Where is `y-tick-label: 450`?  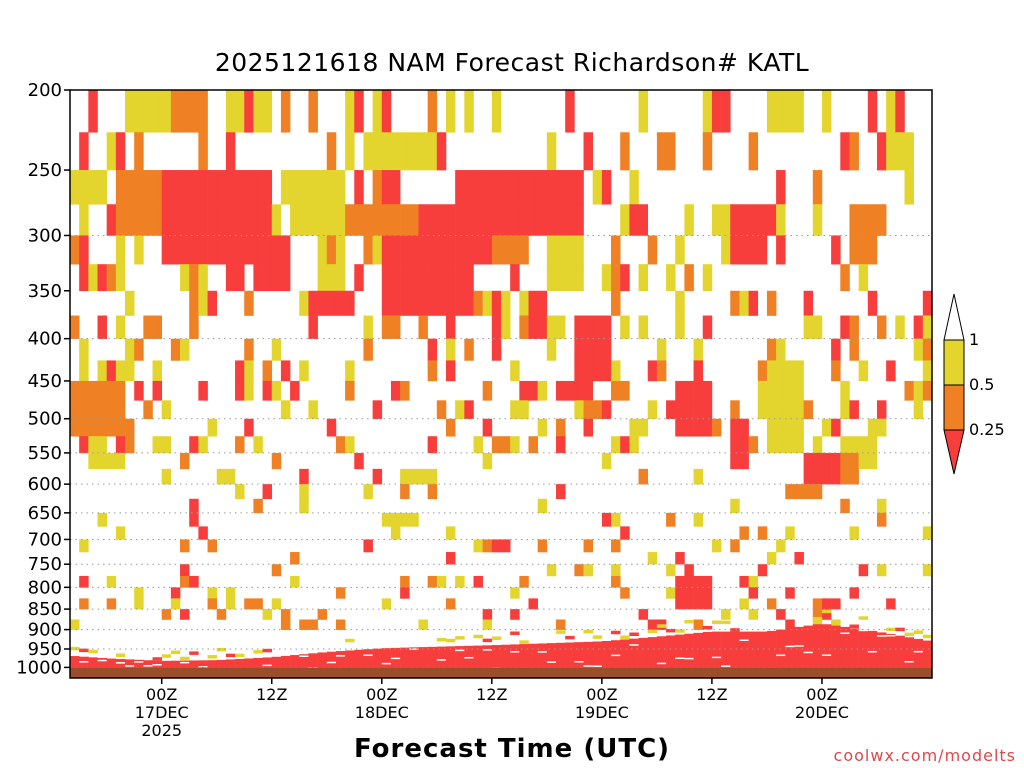
y-tick-label: 450 is located at coordinates (45, 381).